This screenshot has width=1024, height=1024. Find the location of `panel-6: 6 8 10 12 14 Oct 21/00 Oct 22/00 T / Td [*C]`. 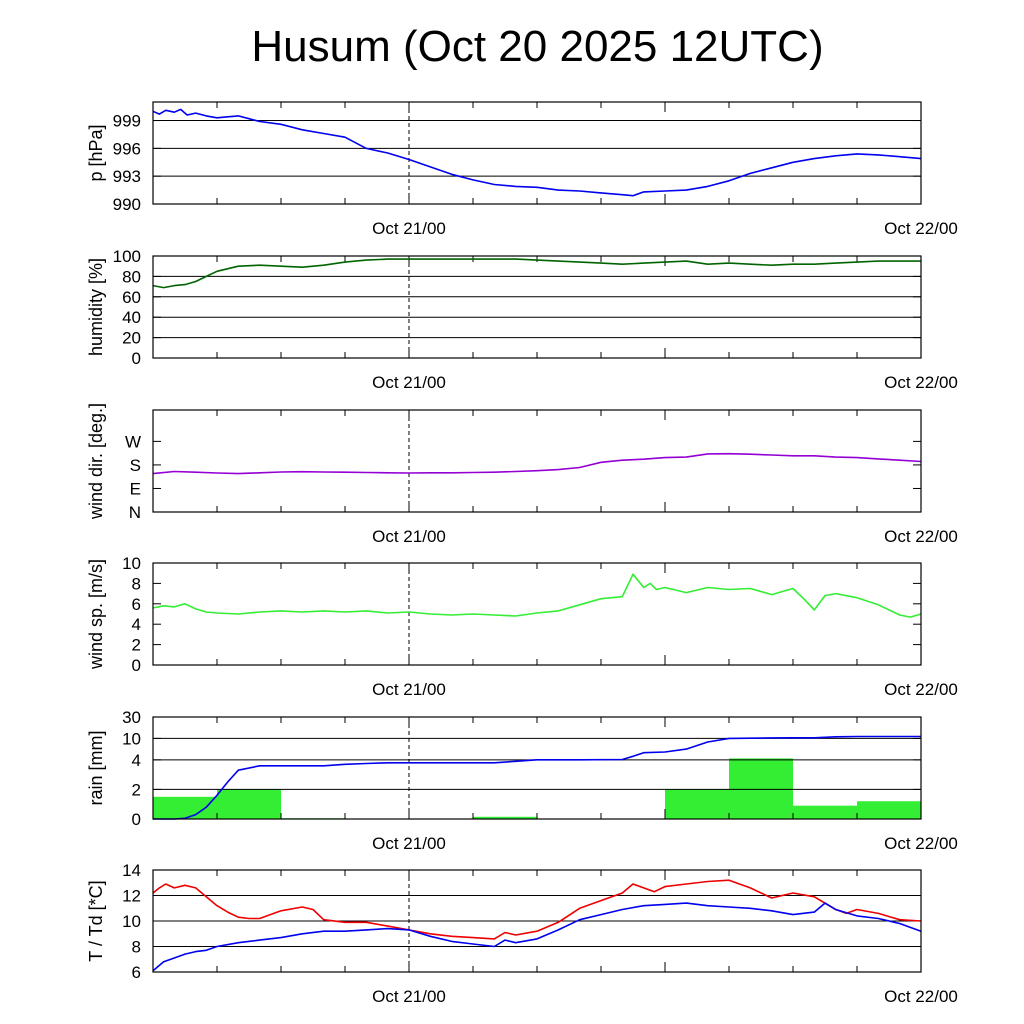

panel-6: 6 8 10 12 14 Oct 21/00 Oct 22/00 T / Td [*C] is located at coordinates (522, 933).